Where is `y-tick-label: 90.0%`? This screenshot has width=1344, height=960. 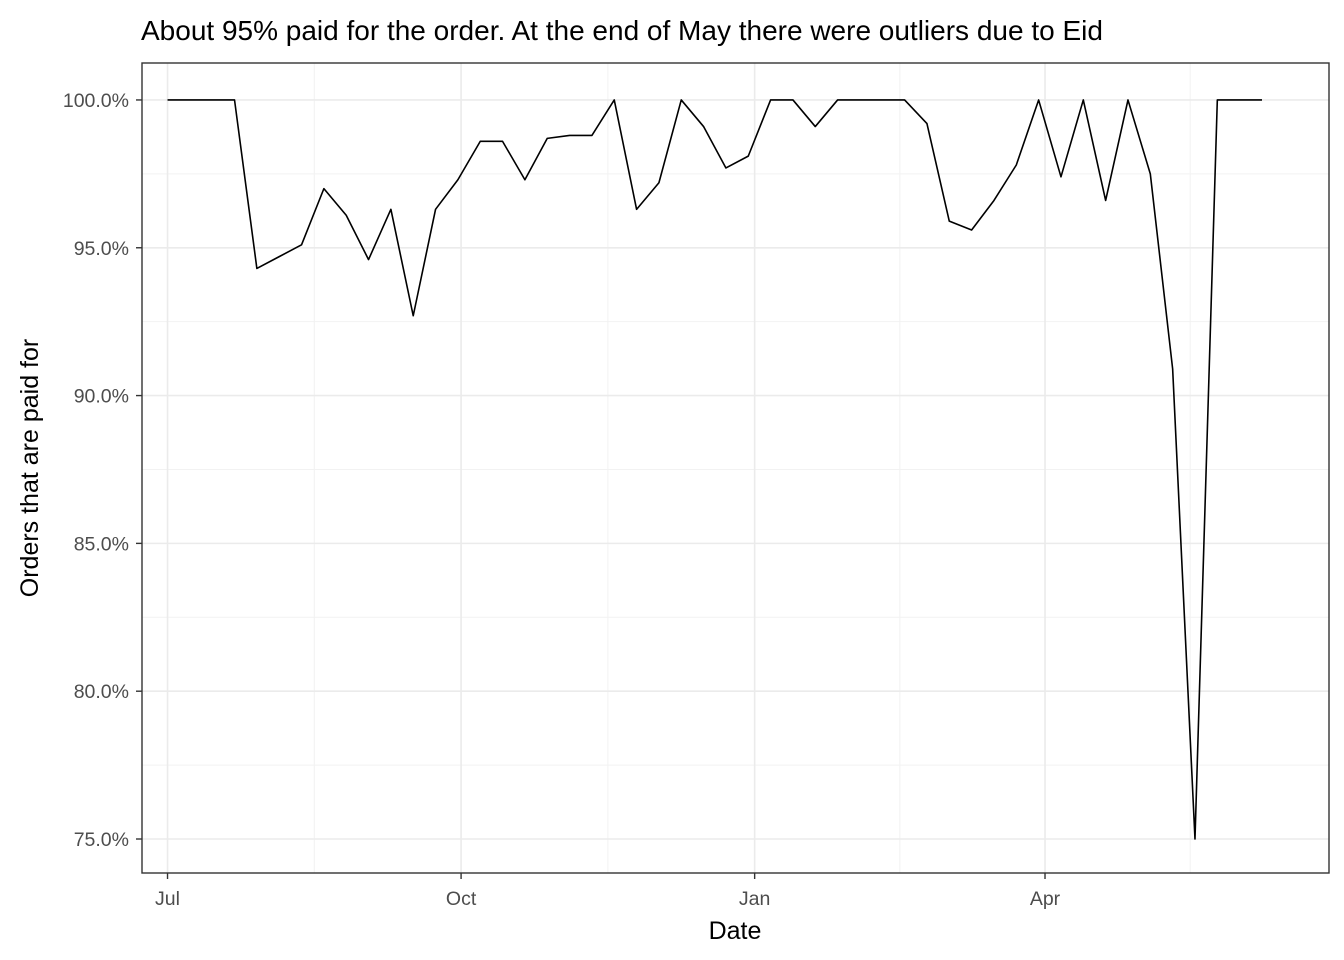
y-tick-label: 90.0% is located at coordinates (101, 397).